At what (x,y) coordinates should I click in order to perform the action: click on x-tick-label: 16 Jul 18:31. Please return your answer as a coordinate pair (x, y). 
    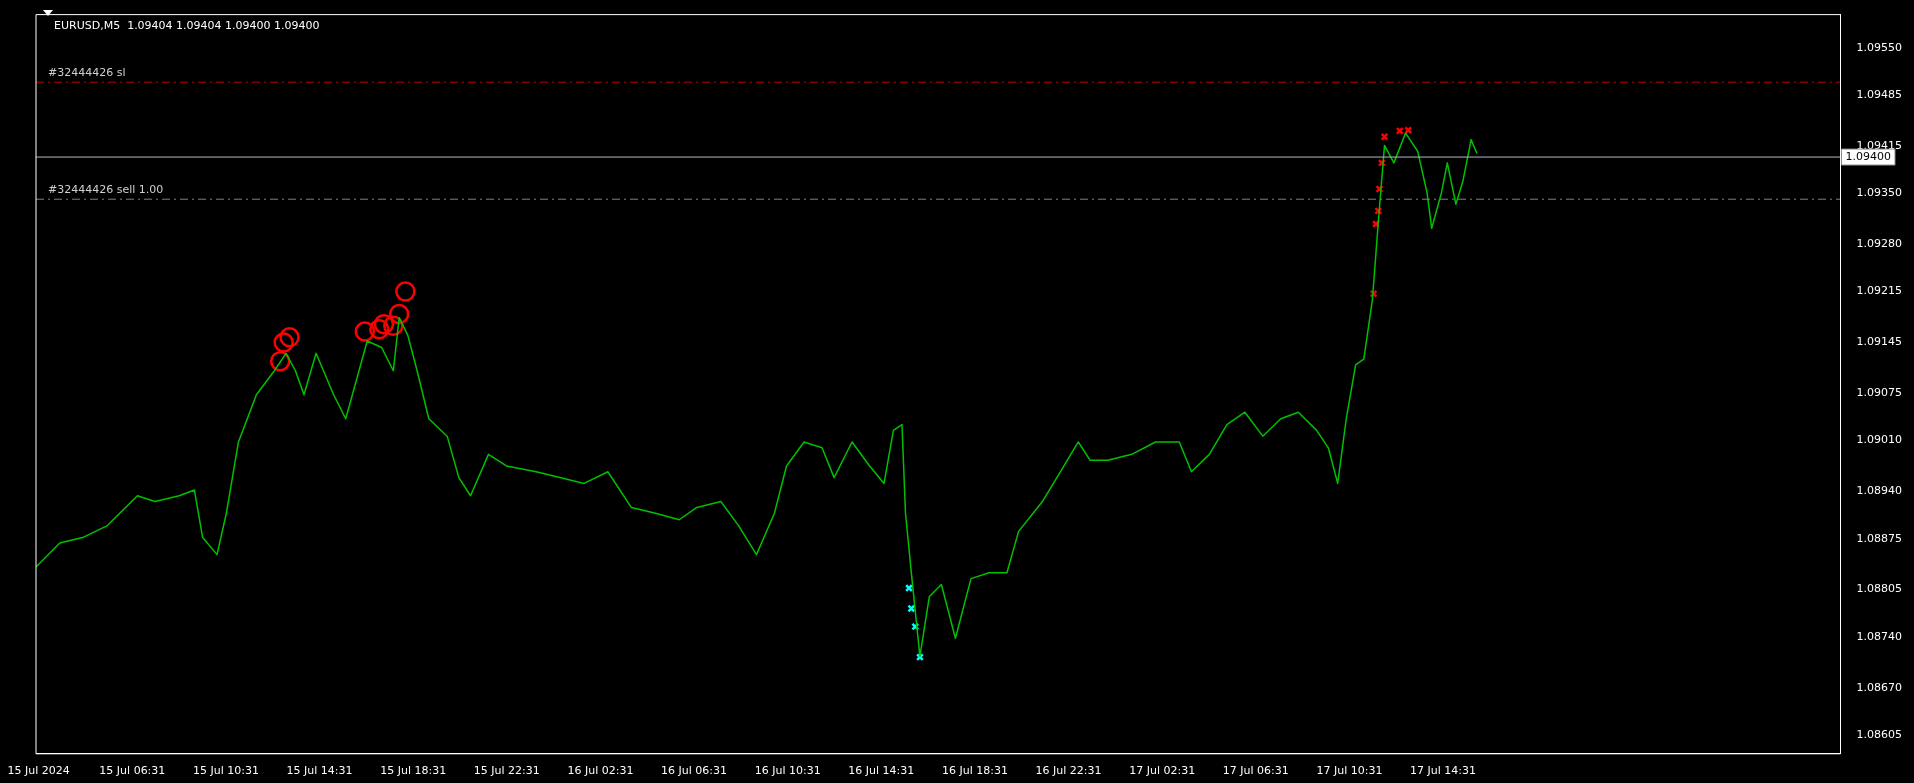
    Looking at the image, I should click on (974, 771).